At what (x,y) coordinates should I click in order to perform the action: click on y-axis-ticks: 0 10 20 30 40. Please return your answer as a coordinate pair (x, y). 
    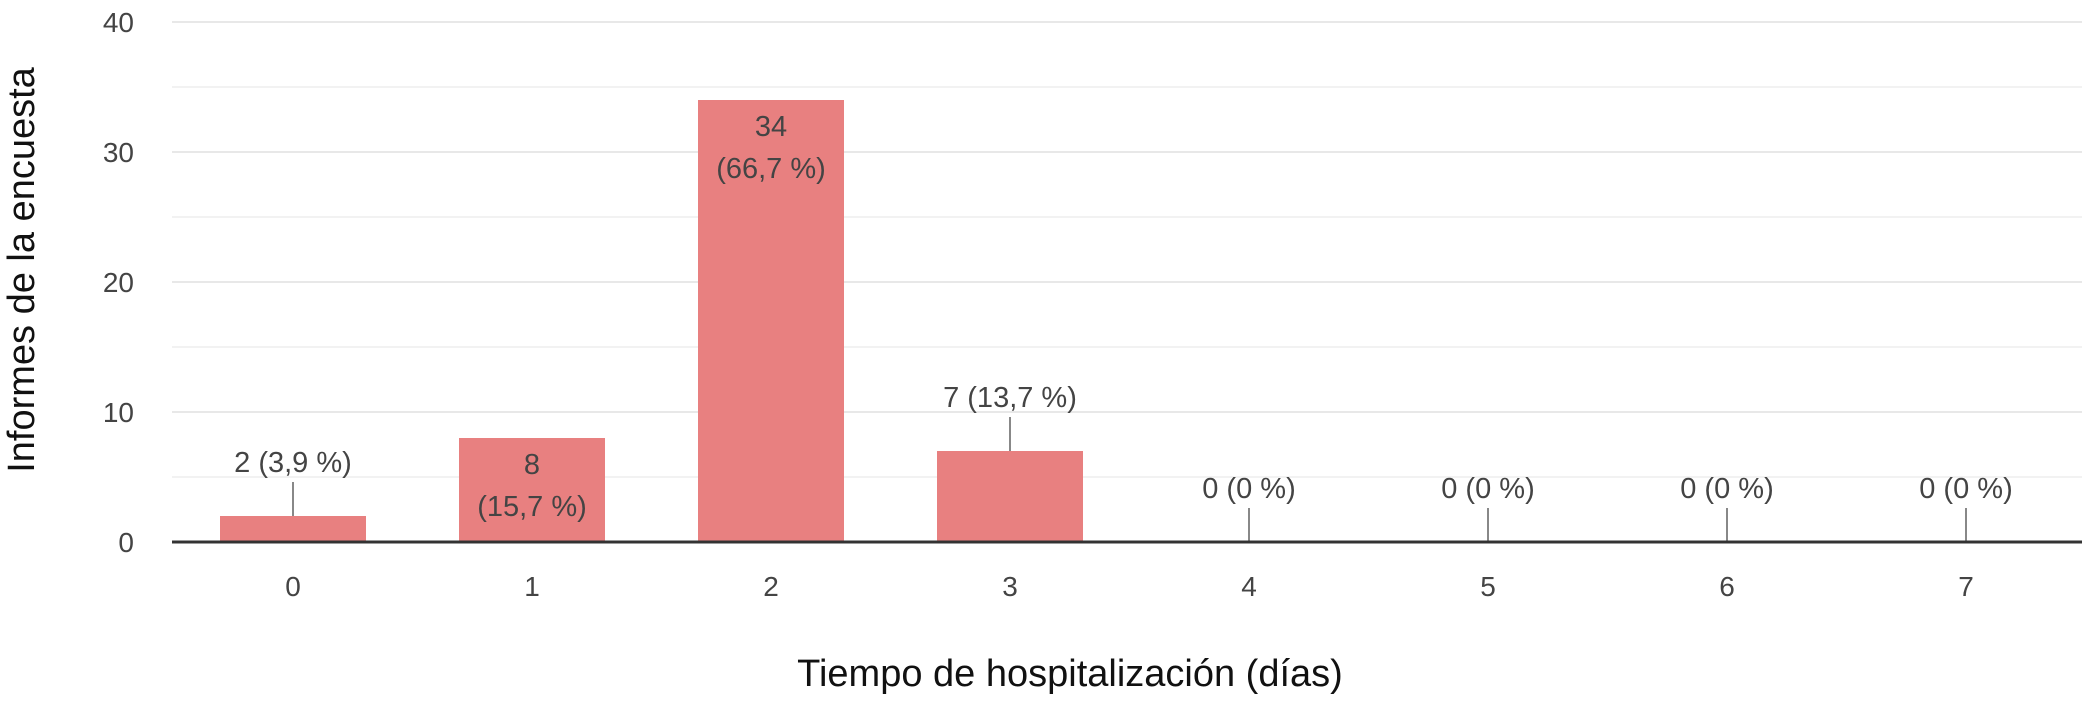
    Looking at the image, I should click on (118, 282).